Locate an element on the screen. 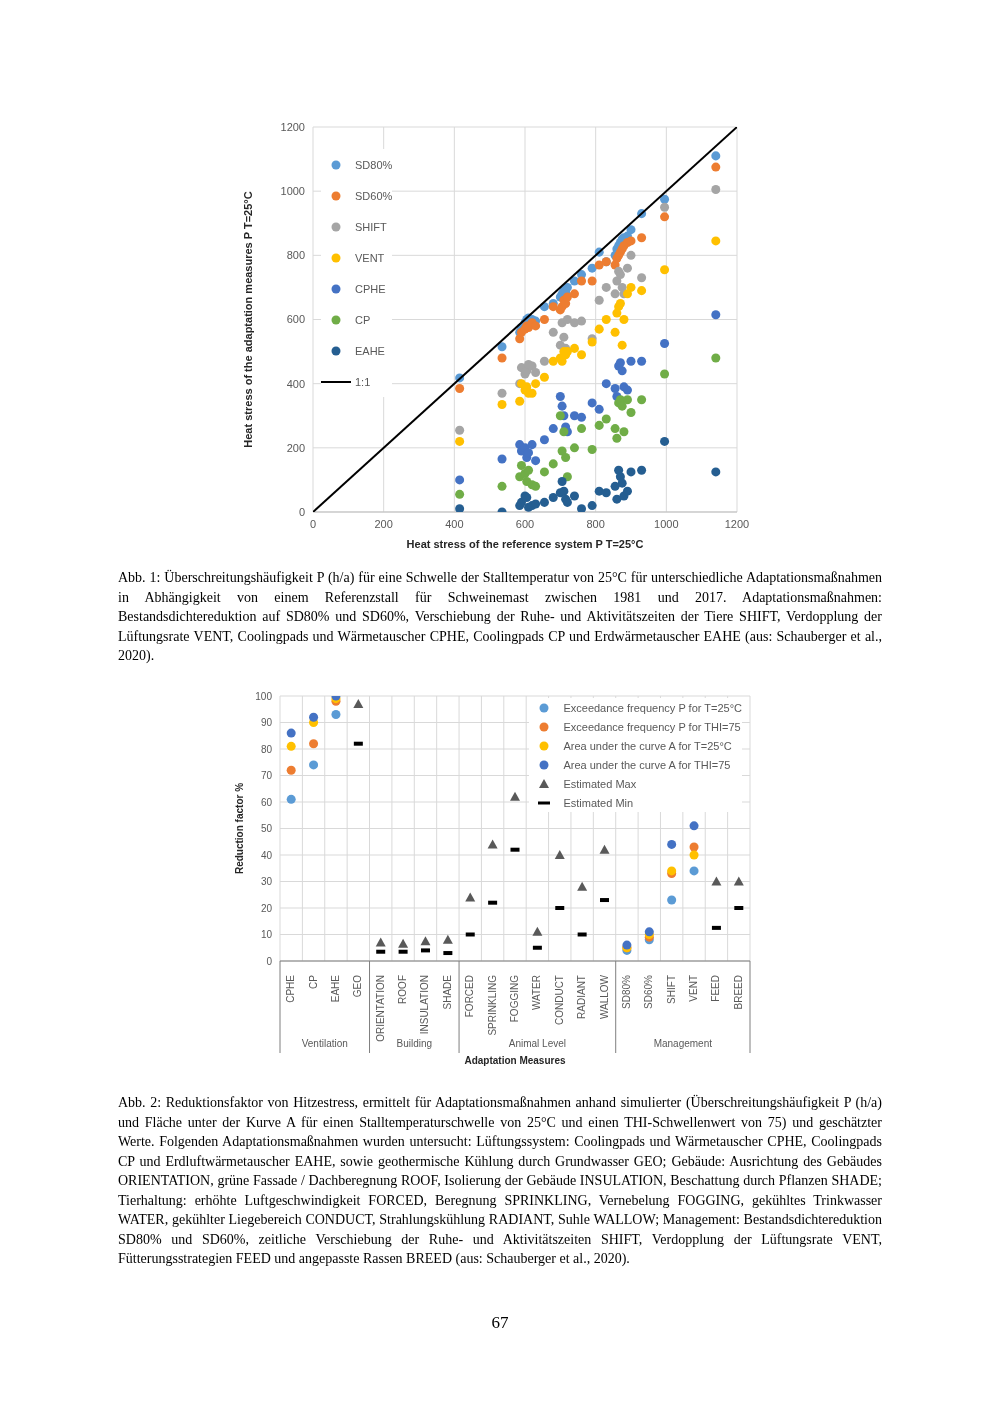 The height and width of the screenshot is (1413, 1000). x-tick-label: SHIFT is located at coordinates (671, 989).